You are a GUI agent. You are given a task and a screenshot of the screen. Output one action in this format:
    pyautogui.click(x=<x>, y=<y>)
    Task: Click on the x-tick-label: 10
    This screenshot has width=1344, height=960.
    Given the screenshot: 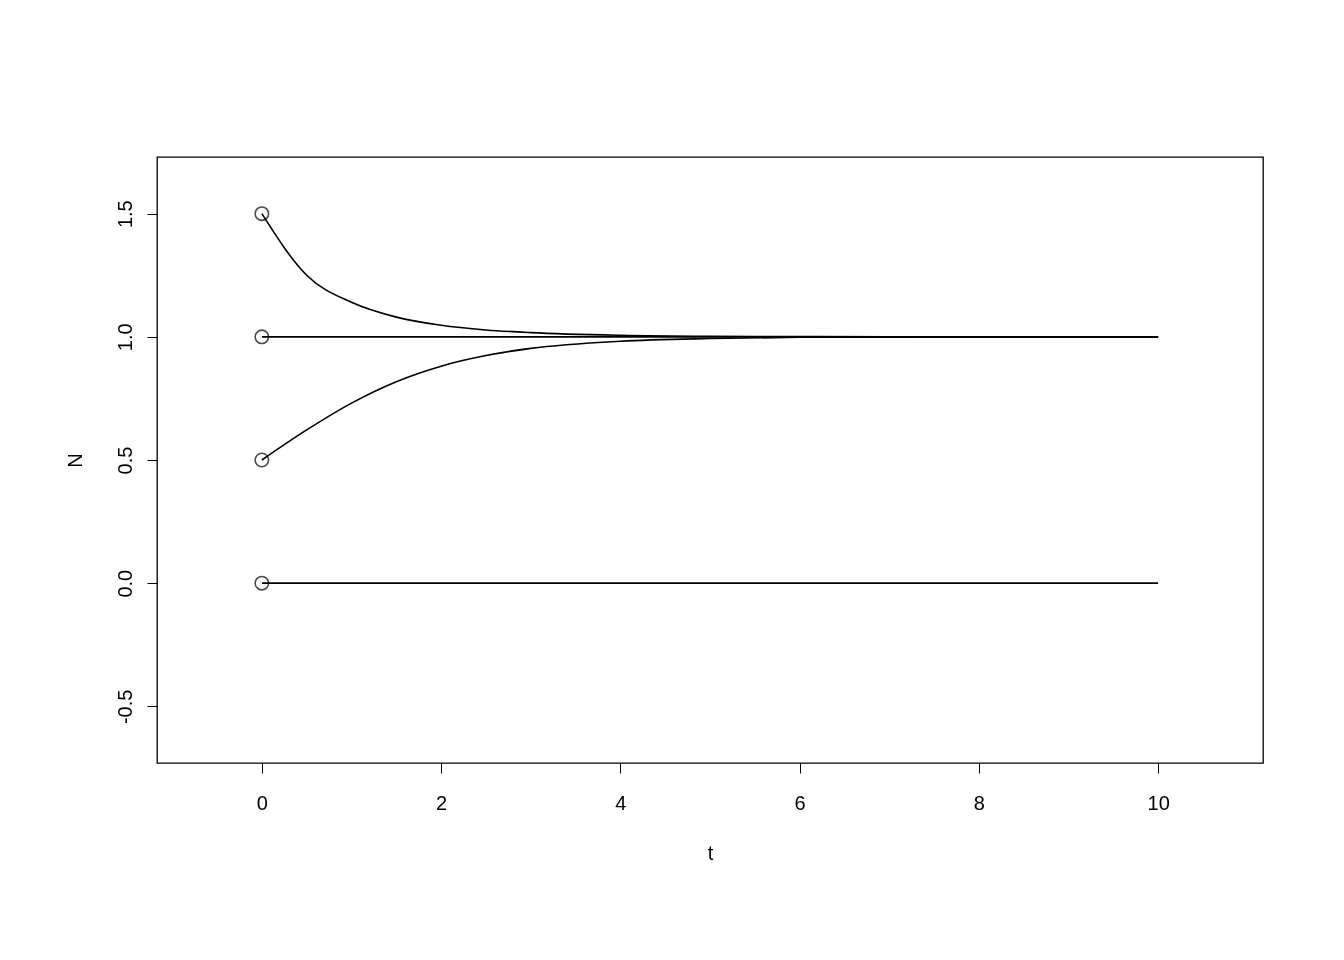 What is the action you would take?
    pyautogui.click(x=1158, y=802)
    